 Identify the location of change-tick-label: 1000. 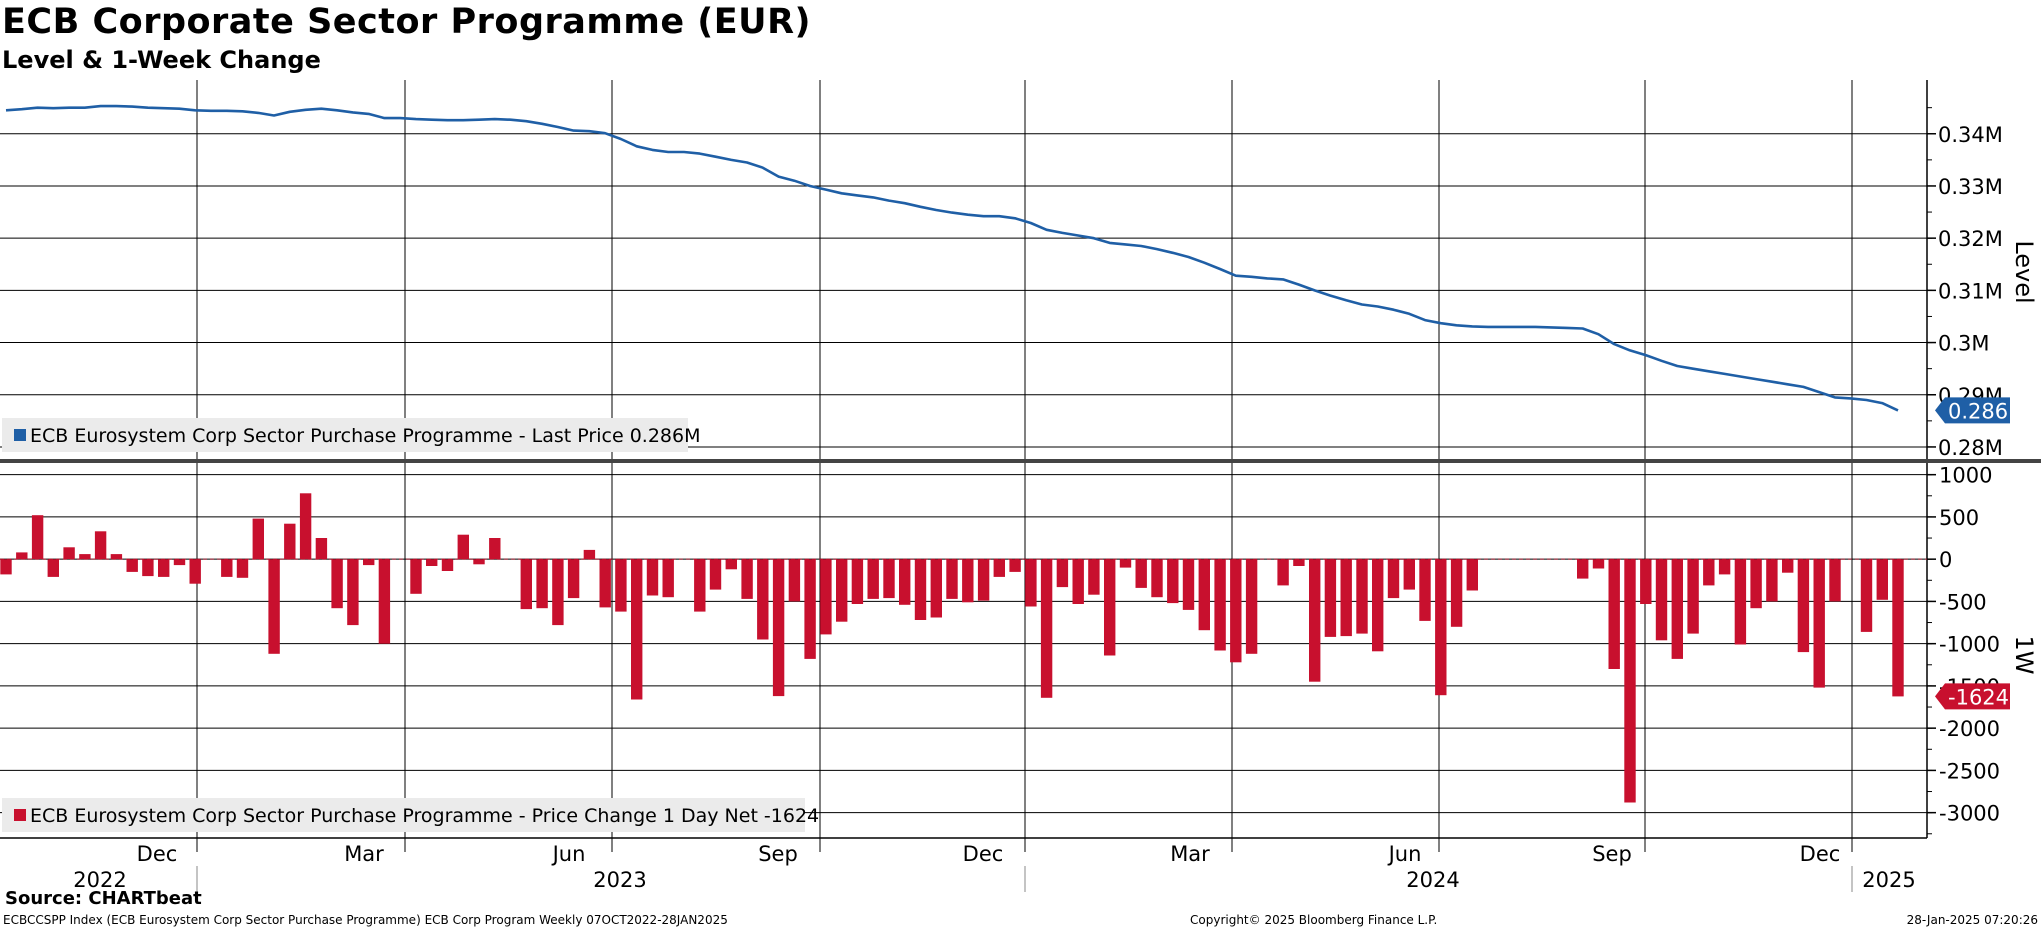
(1965, 476).